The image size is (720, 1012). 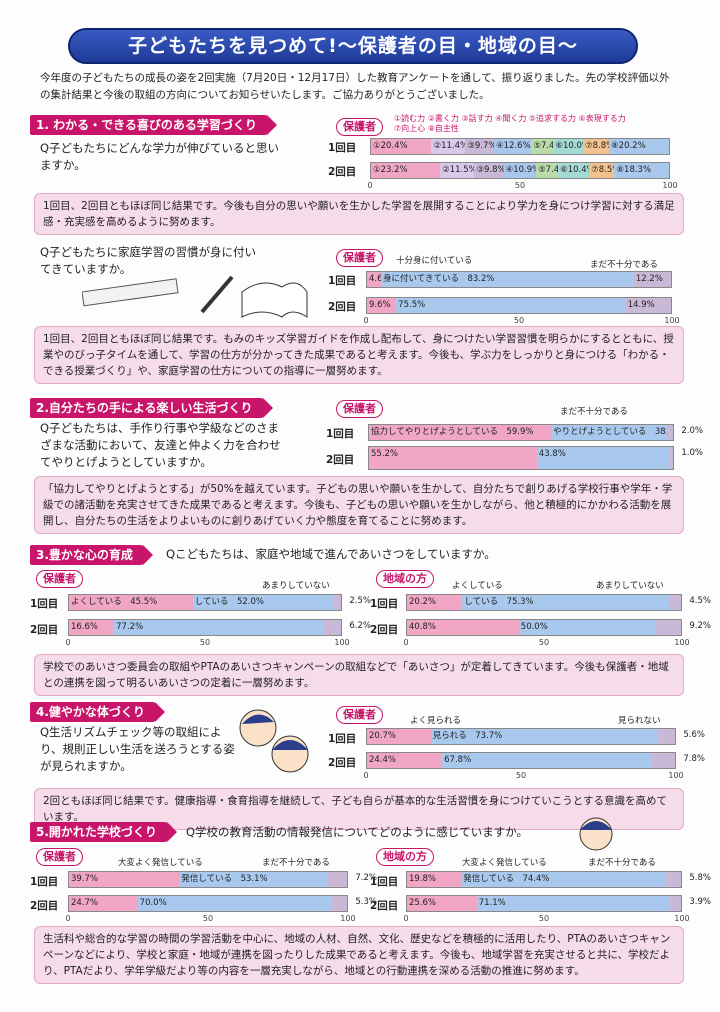 What do you see at coordinates (360, 601) in the screenshot?
I see `tail-value-label: 2.5%` at bounding box center [360, 601].